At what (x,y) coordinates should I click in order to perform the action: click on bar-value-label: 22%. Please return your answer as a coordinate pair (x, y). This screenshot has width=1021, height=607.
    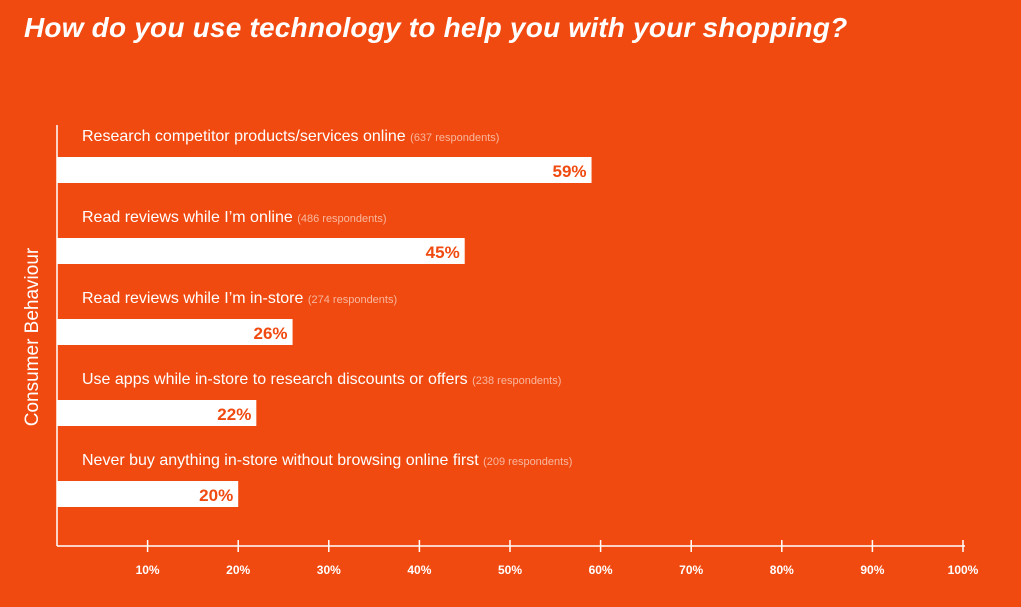
    Looking at the image, I should click on (234, 414).